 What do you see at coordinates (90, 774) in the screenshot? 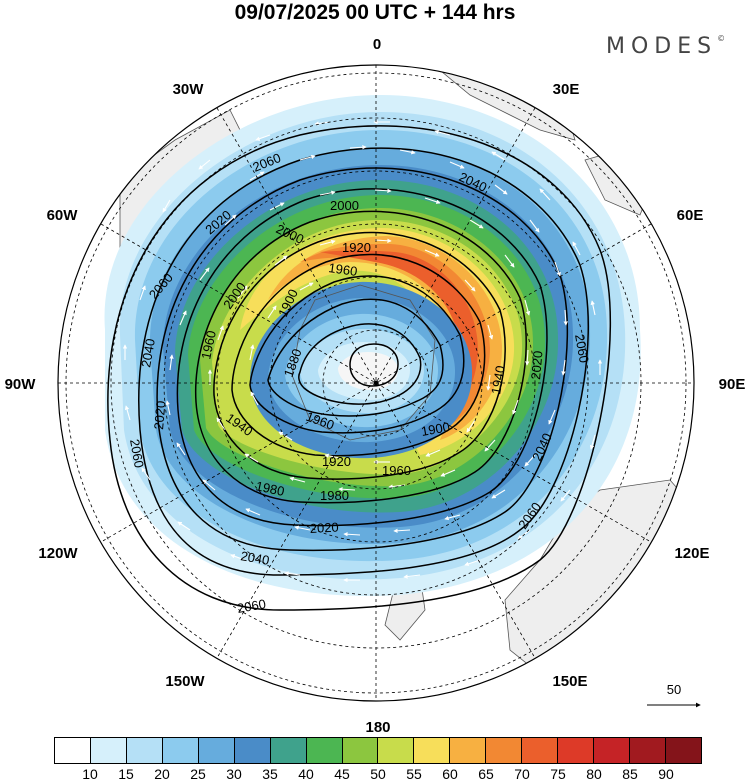
I see `colorbar-tick-label: 10` at bounding box center [90, 774].